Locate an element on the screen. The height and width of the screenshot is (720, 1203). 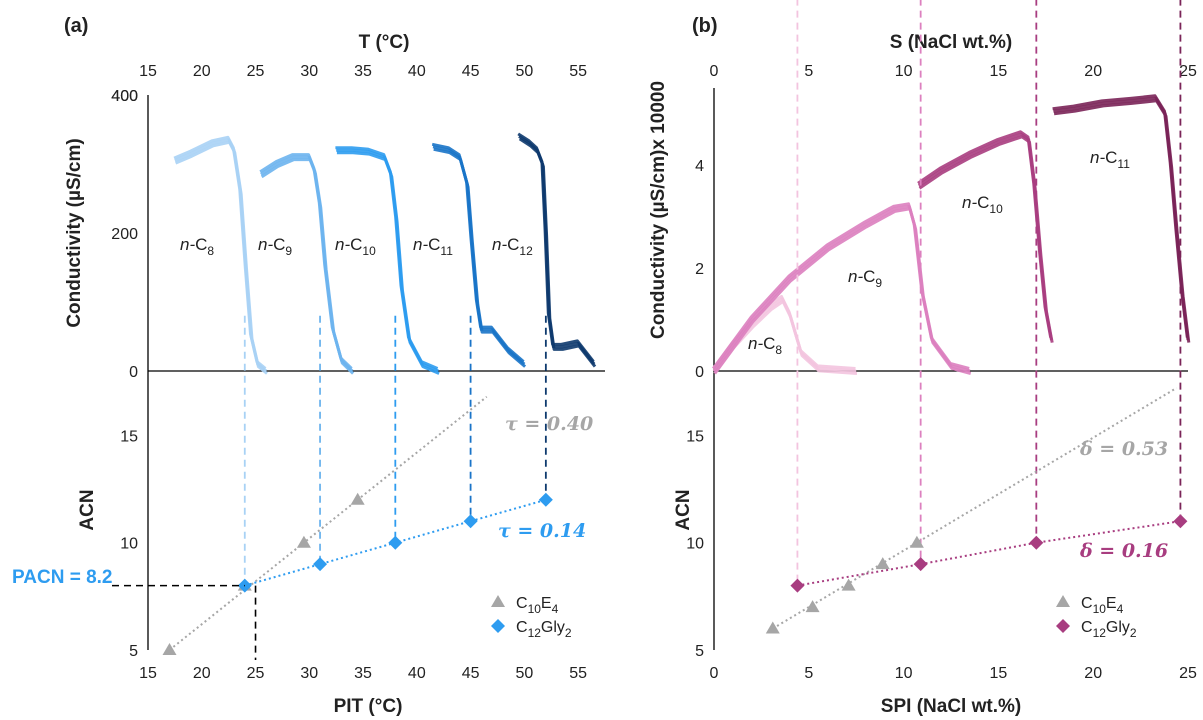
conductivity-tick-label: 400 is located at coordinates (124, 96).